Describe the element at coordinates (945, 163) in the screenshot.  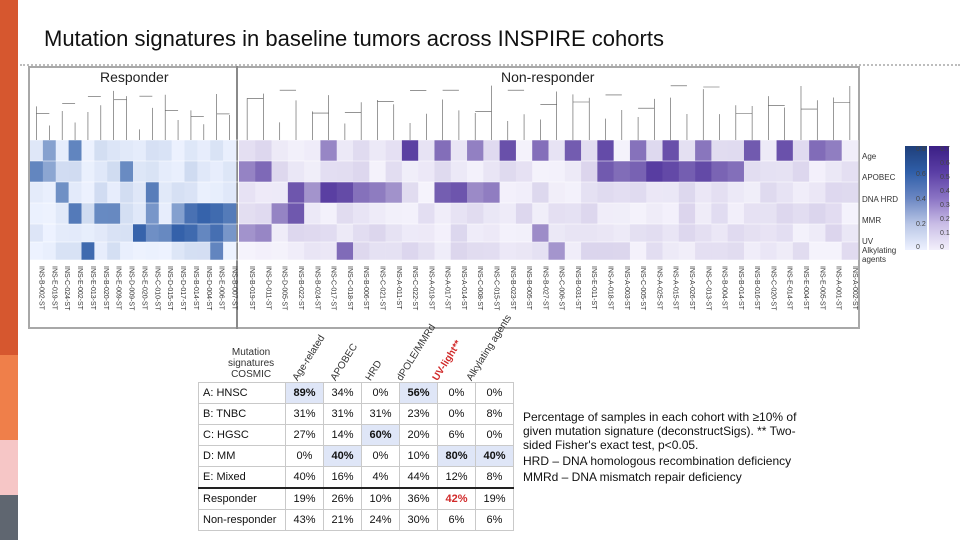
I see `cb2-tick: 0.6` at that location.